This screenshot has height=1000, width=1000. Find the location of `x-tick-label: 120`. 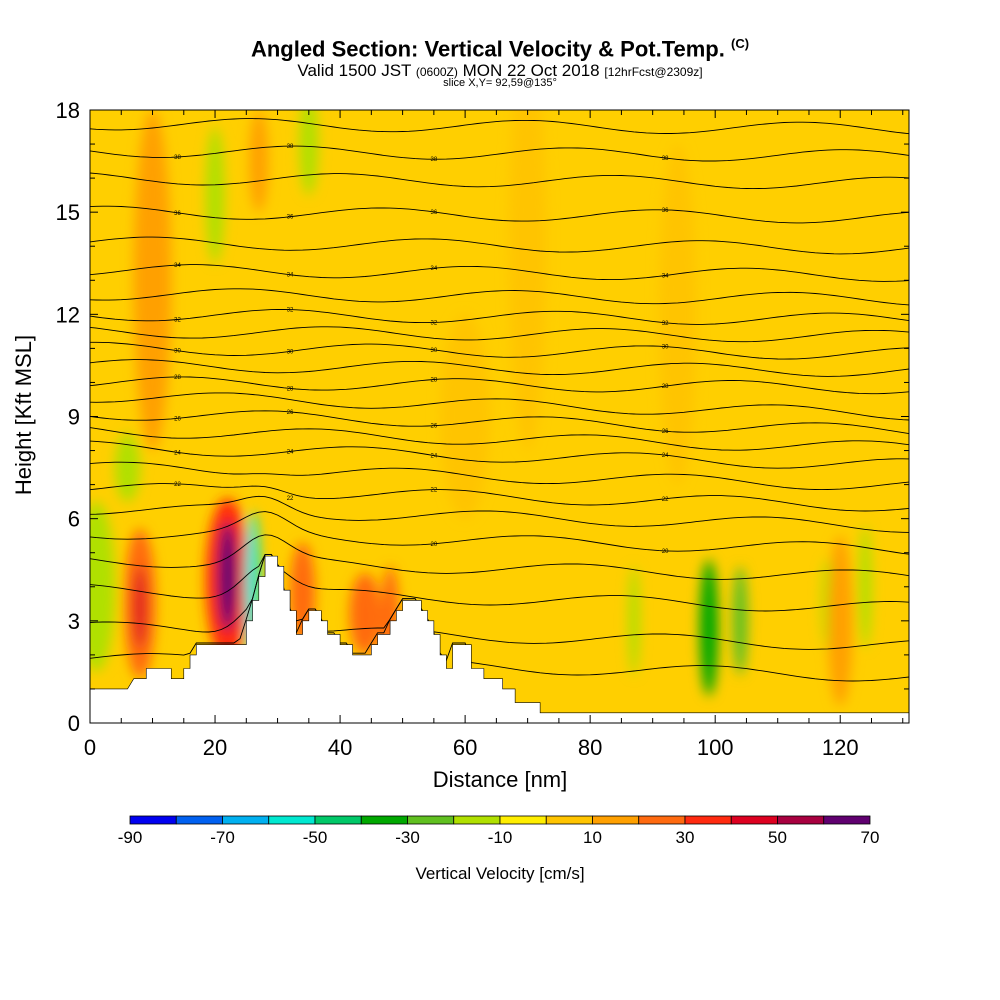

x-tick-label: 120 is located at coordinates (840, 747).